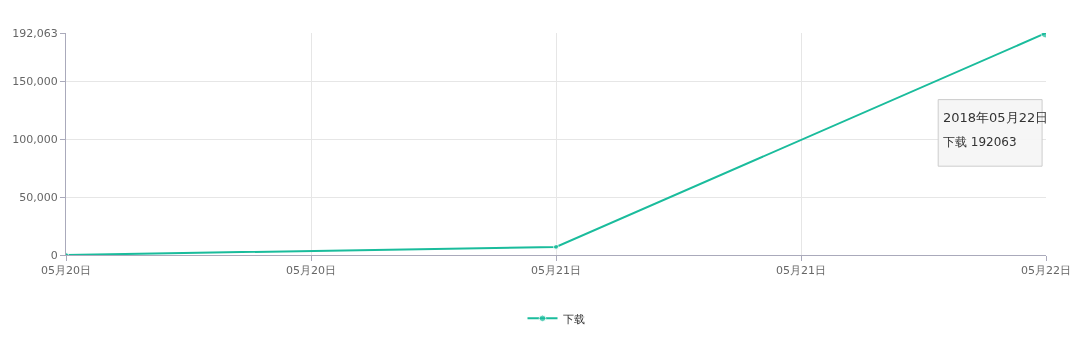 The width and height of the screenshot is (1080, 345). What do you see at coordinates (54, 255) in the screenshot?
I see `y-tick-label: 0` at bounding box center [54, 255].